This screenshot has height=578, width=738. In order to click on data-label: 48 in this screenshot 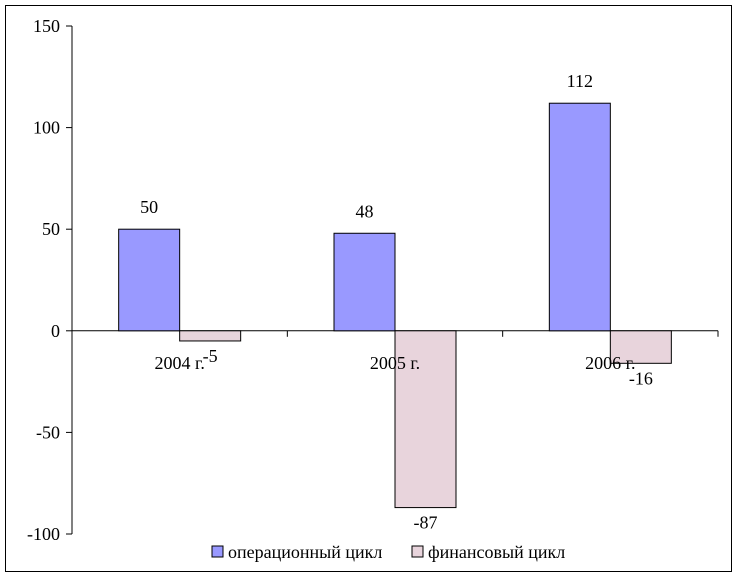, I will do `click(365, 211)`.